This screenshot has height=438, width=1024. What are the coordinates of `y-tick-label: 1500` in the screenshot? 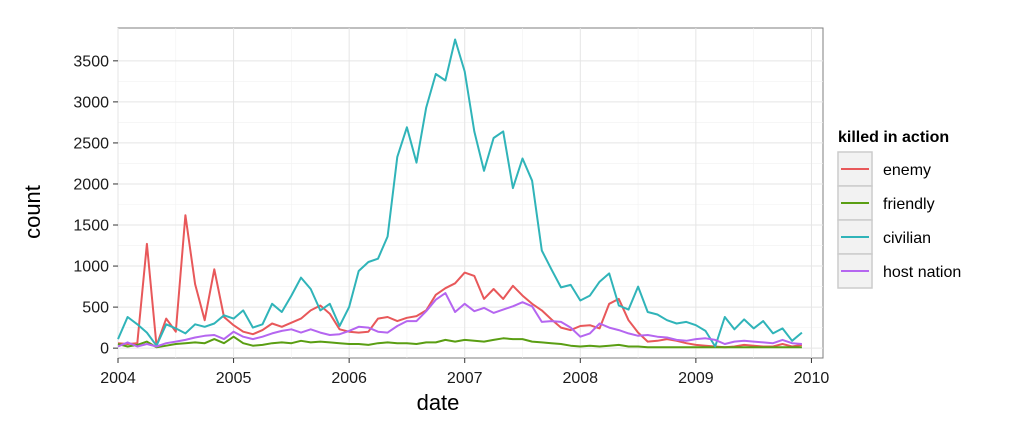 It's located at (91, 226).